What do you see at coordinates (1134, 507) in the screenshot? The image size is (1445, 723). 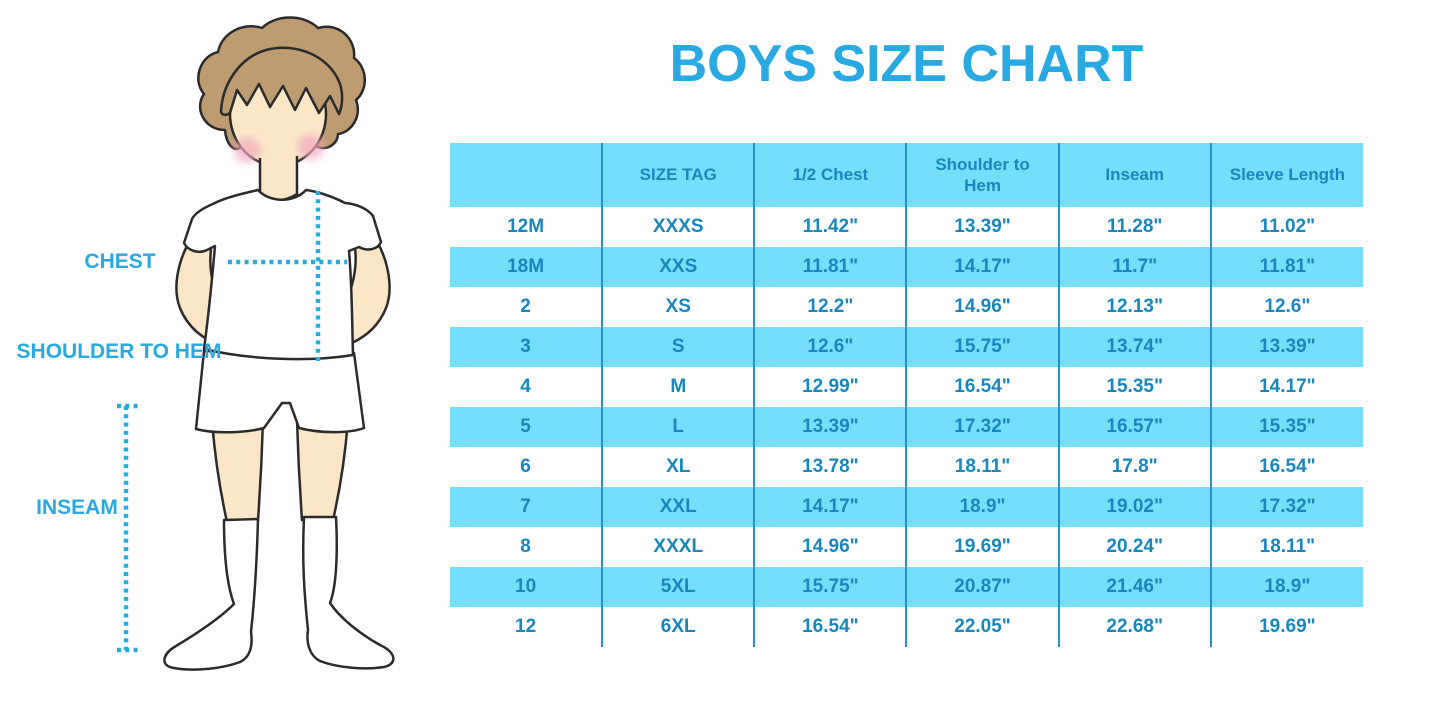 I see `inseam-cell: 19.02"` at bounding box center [1134, 507].